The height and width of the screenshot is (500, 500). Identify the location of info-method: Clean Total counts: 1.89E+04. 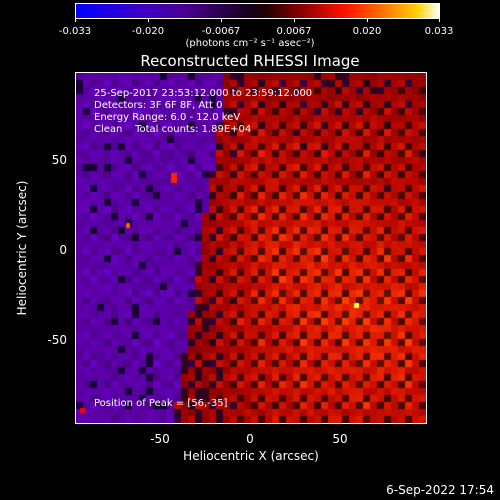
(173, 129).